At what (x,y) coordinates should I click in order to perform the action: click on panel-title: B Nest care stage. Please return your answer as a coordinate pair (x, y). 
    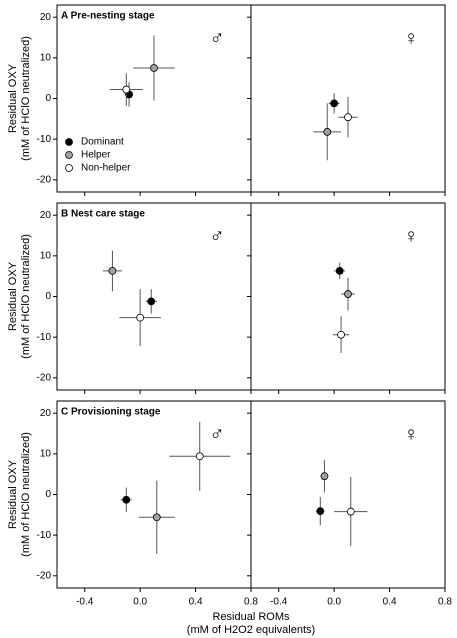
    Looking at the image, I should click on (103, 214).